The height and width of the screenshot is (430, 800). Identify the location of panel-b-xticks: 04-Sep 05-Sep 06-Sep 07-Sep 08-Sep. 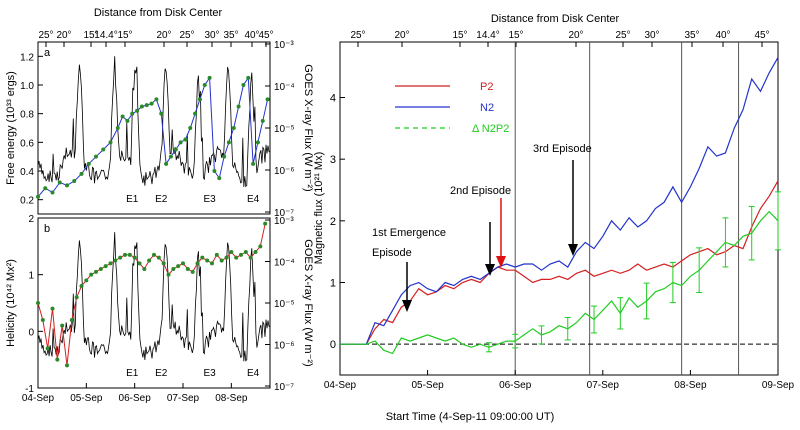
(135, 393).